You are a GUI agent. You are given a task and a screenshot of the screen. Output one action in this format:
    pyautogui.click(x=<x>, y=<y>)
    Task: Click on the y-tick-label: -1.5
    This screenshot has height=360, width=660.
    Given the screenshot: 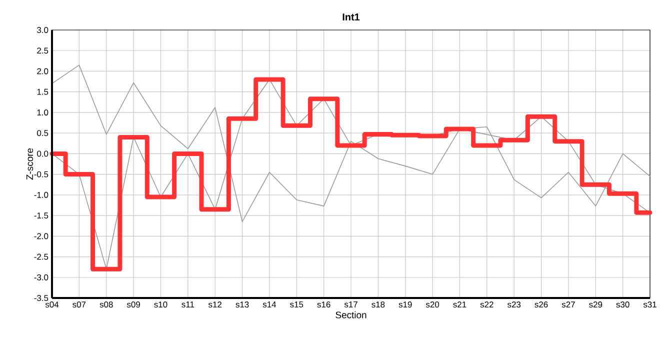 What is the action you would take?
    pyautogui.click(x=41, y=215)
    